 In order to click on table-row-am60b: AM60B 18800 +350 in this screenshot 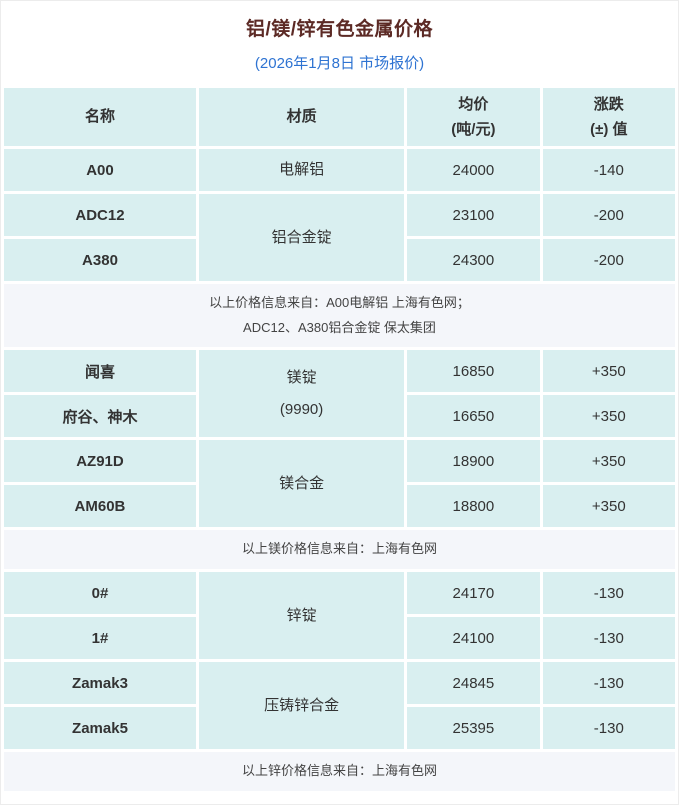, I will do `click(339, 506)`.